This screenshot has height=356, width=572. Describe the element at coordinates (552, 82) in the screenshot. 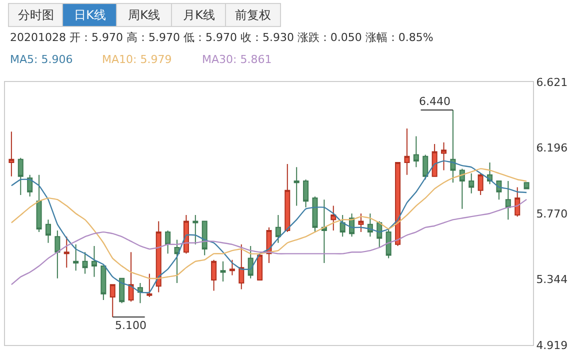

I see `y-tick-label: 6.621` at that location.